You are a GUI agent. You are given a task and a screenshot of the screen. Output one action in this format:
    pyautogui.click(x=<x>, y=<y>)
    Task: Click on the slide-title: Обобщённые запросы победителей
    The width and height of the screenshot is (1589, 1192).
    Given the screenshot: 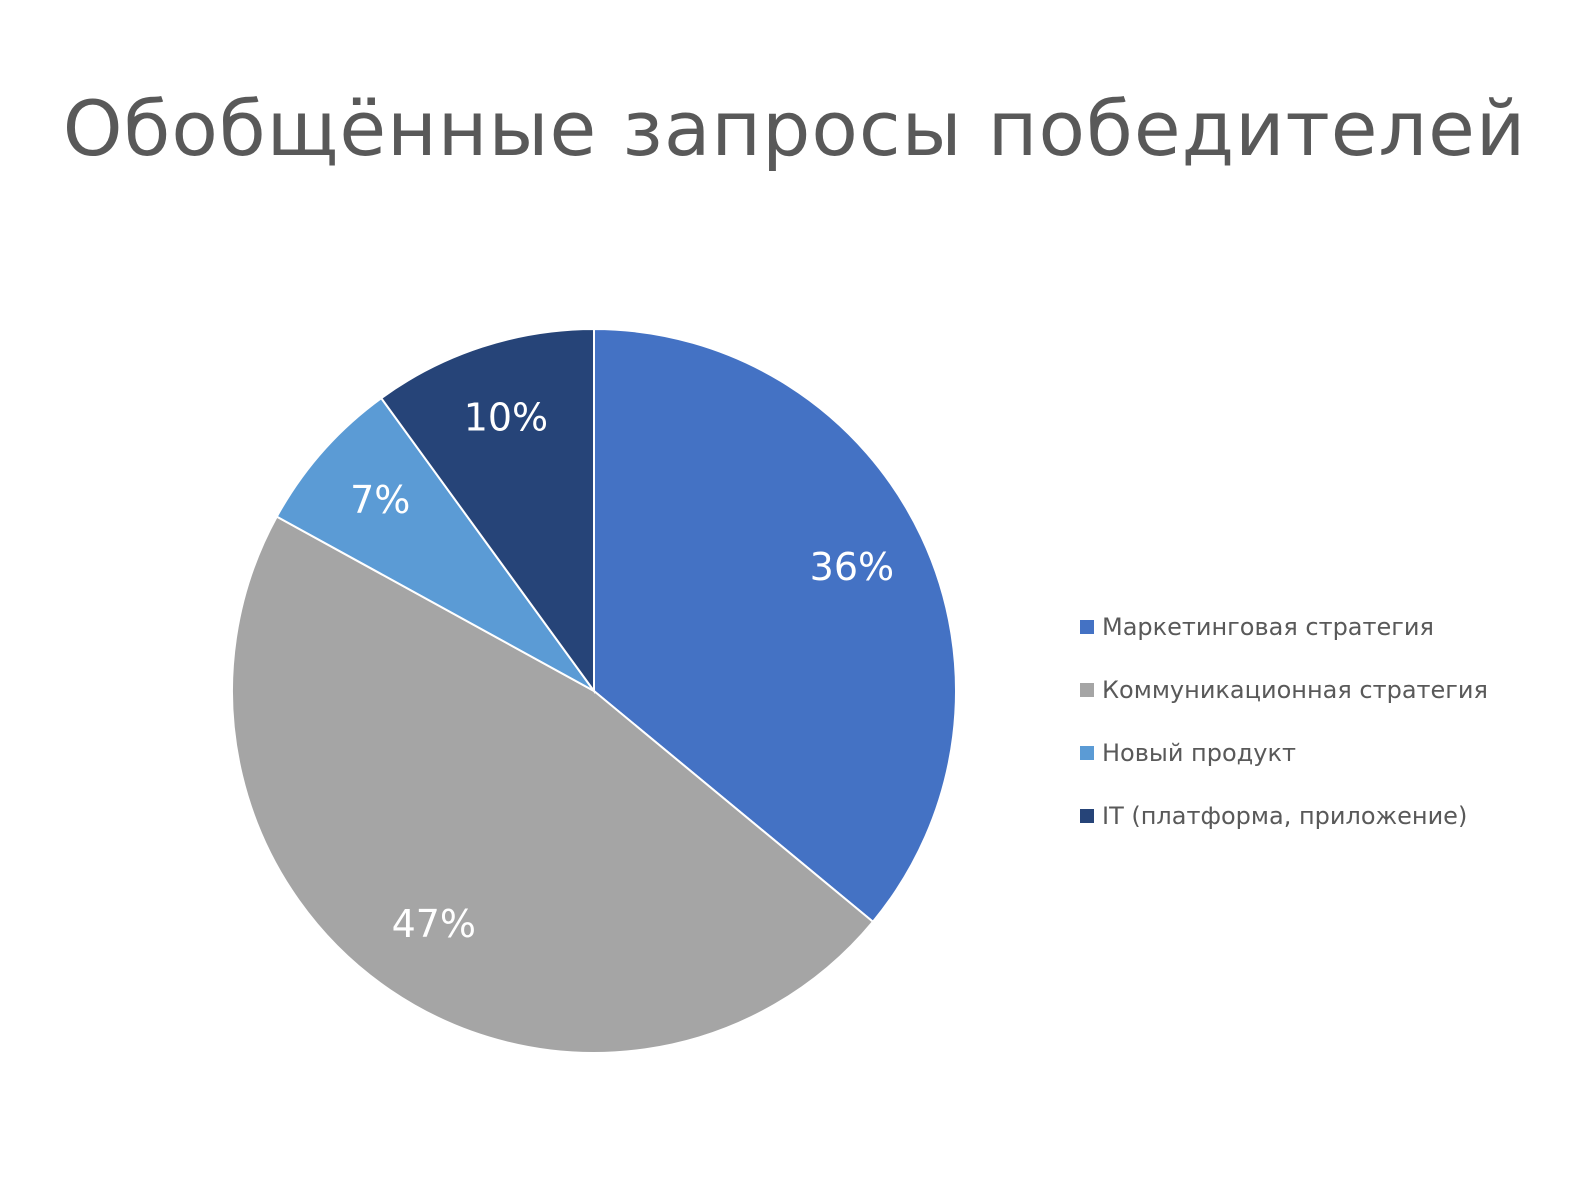 What is the action you would take?
    pyautogui.click(x=794, y=128)
    